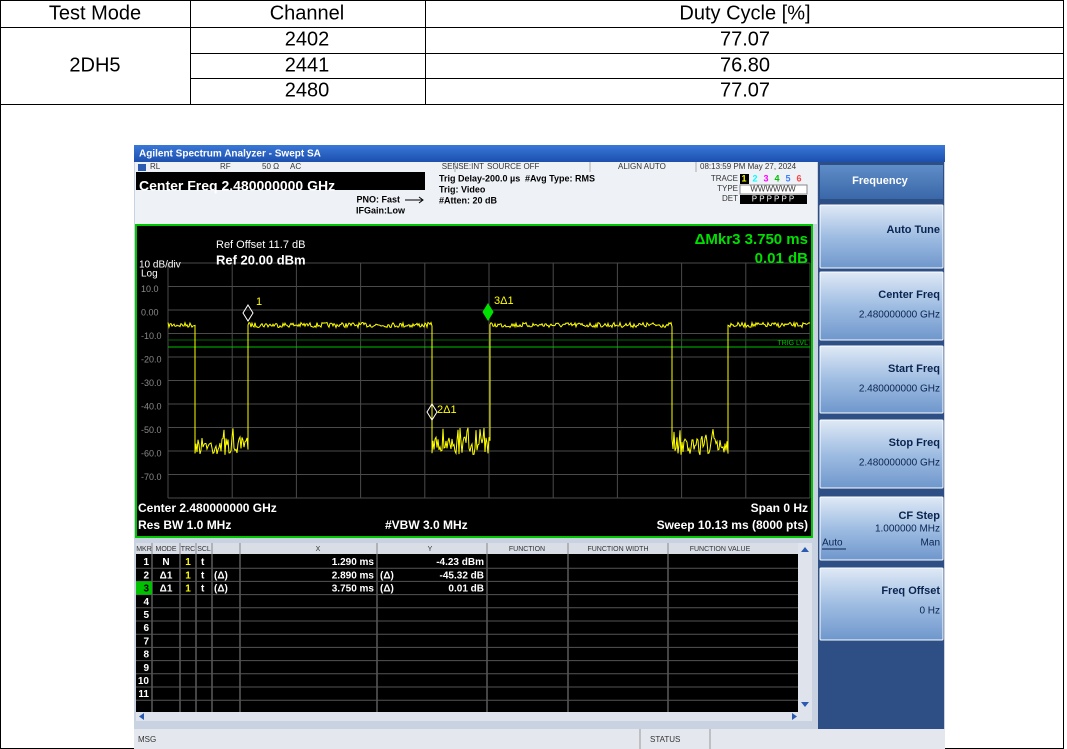 This screenshot has width=1067, height=749. Describe the element at coordinates (146, 655) in the screenshot. I see `mkr: 8` at that location.